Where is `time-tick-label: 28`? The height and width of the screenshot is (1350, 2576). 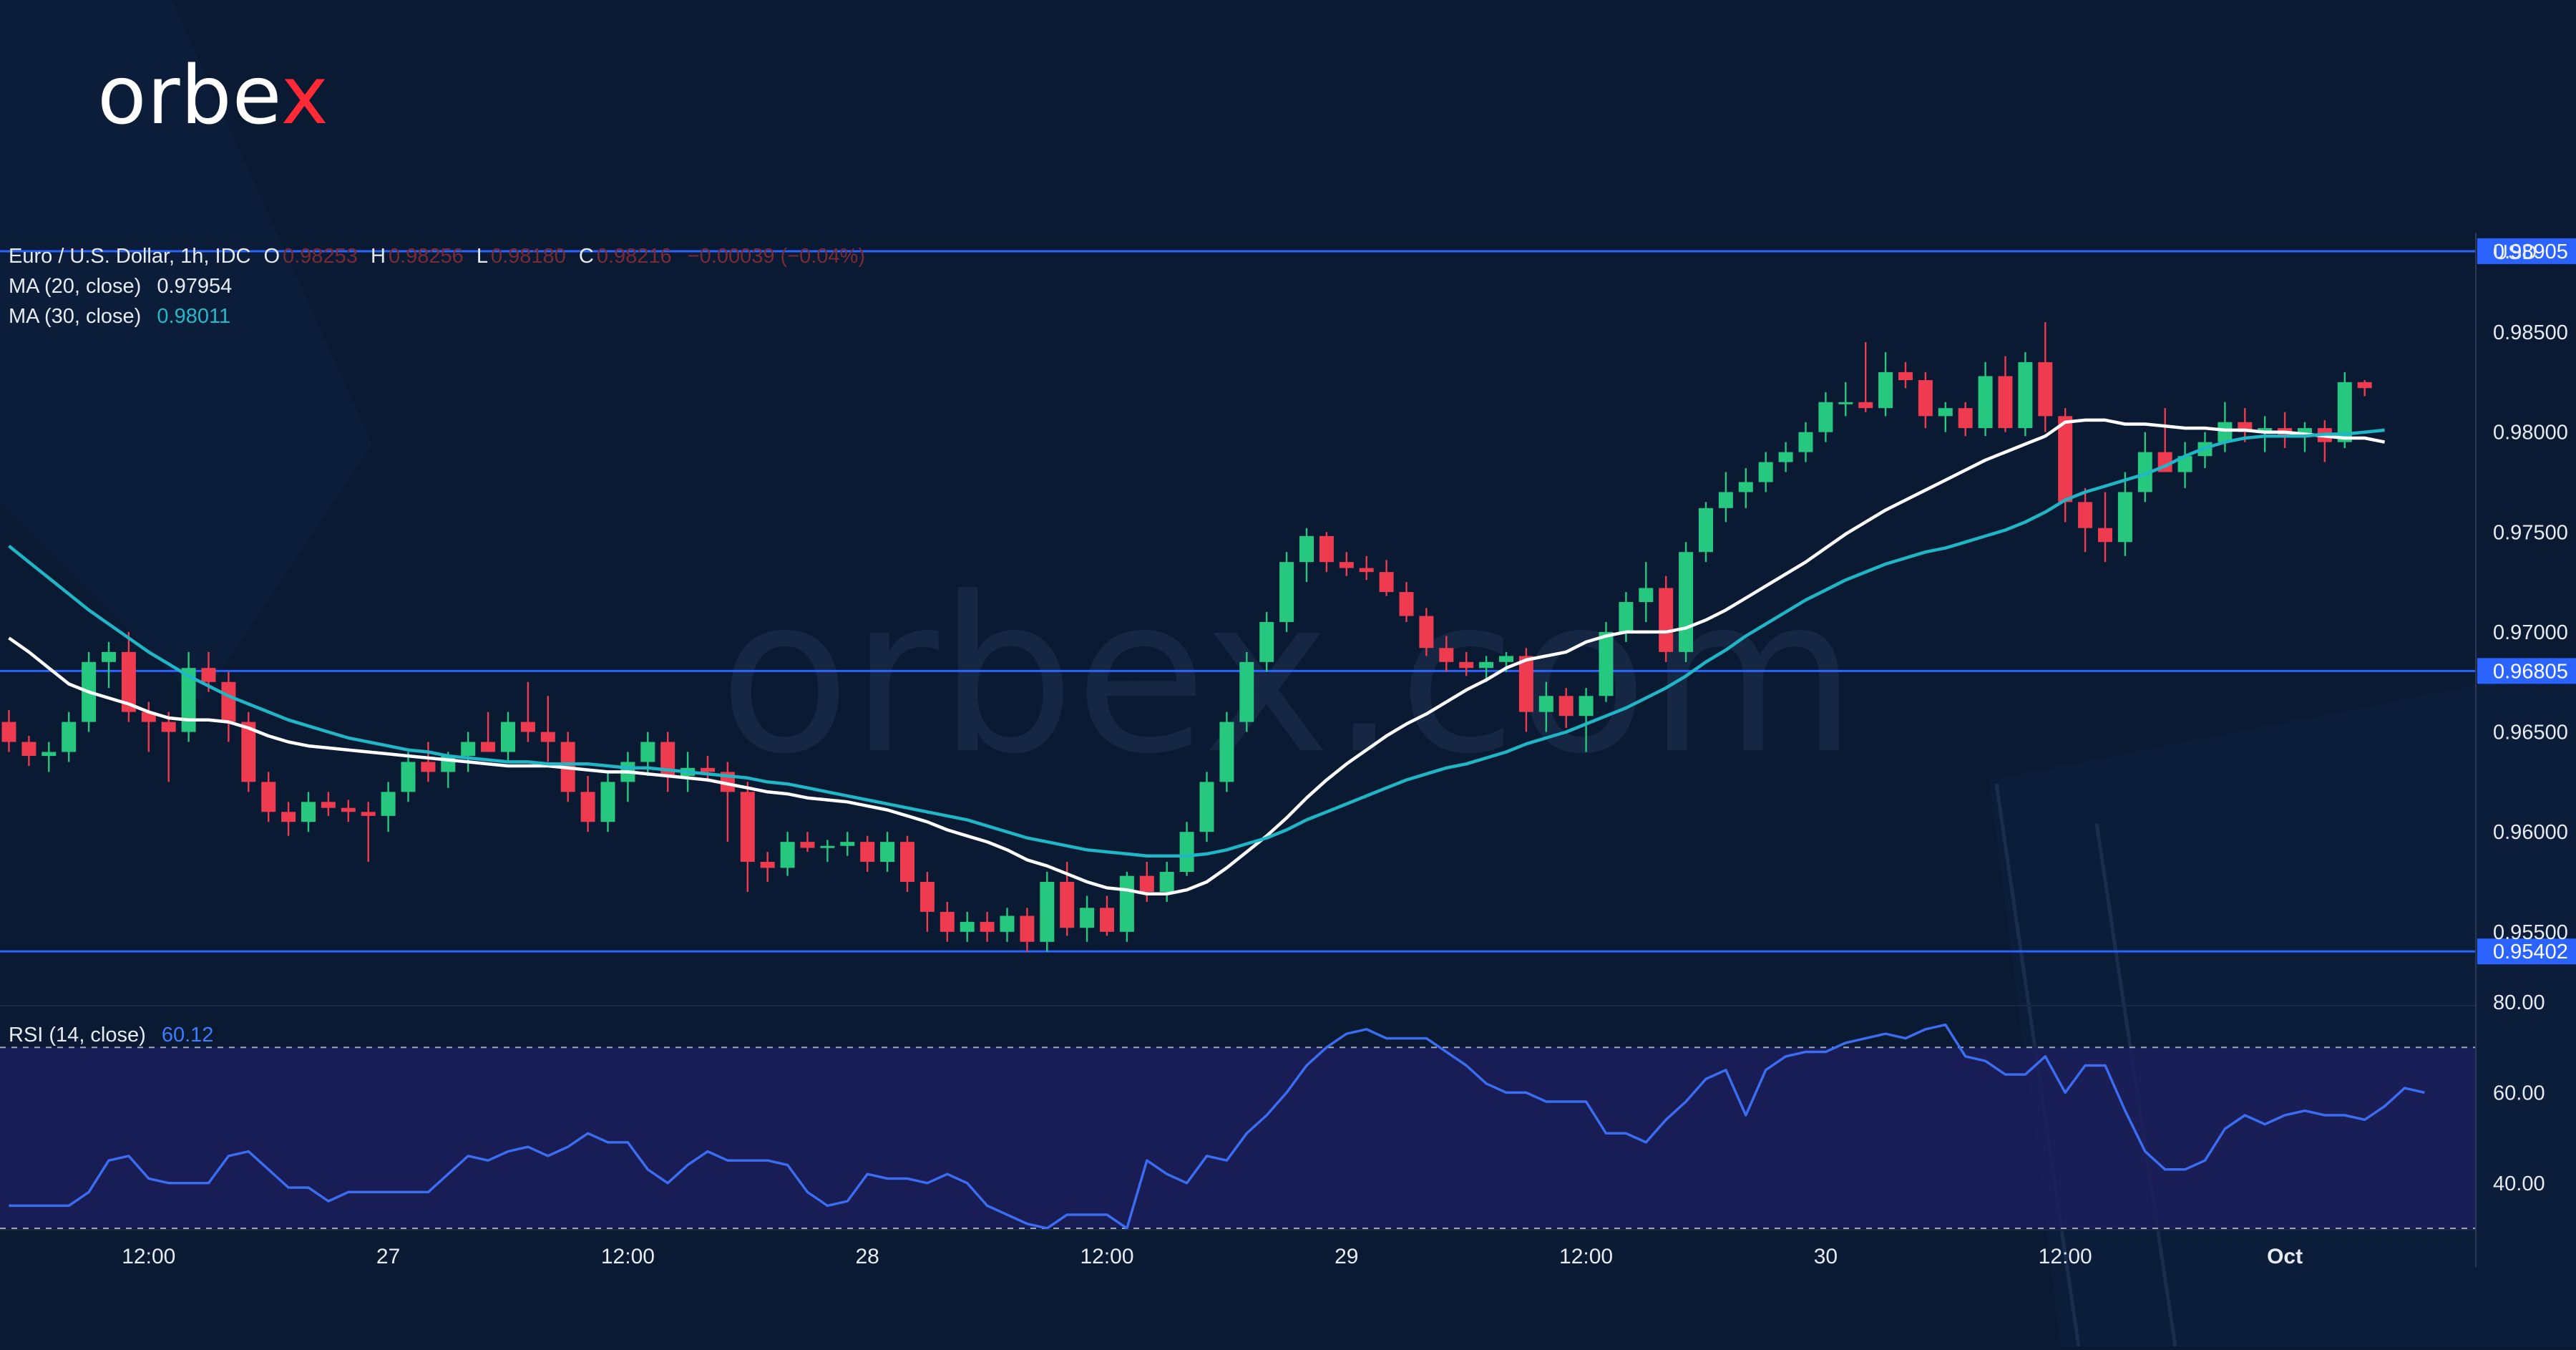
time-tick-label: 28 is located at coordinates (867, 1256).